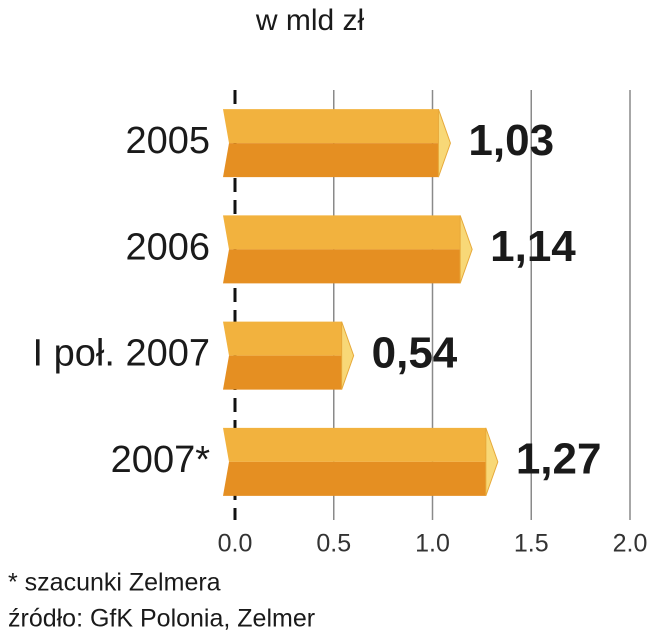 The width and height of the screenshot is (647, 640). What do you see at coordinates (167, 247) in the screenshot?
I see `y-tick-label: 2006` at bounding box center [167, 247].